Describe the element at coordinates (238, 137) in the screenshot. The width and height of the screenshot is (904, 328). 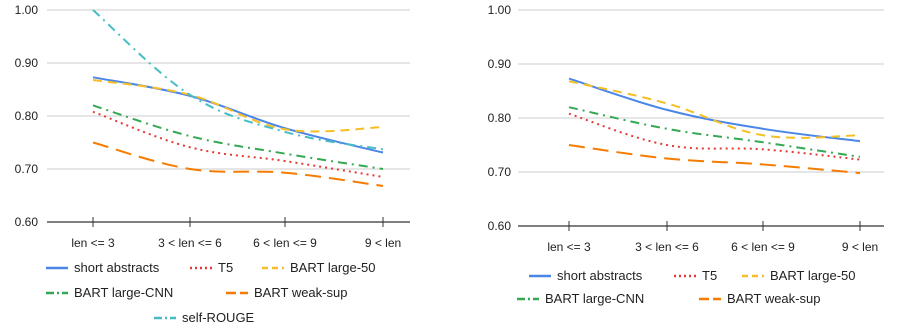
I see `series-line-bart-large-cnn` at that location.